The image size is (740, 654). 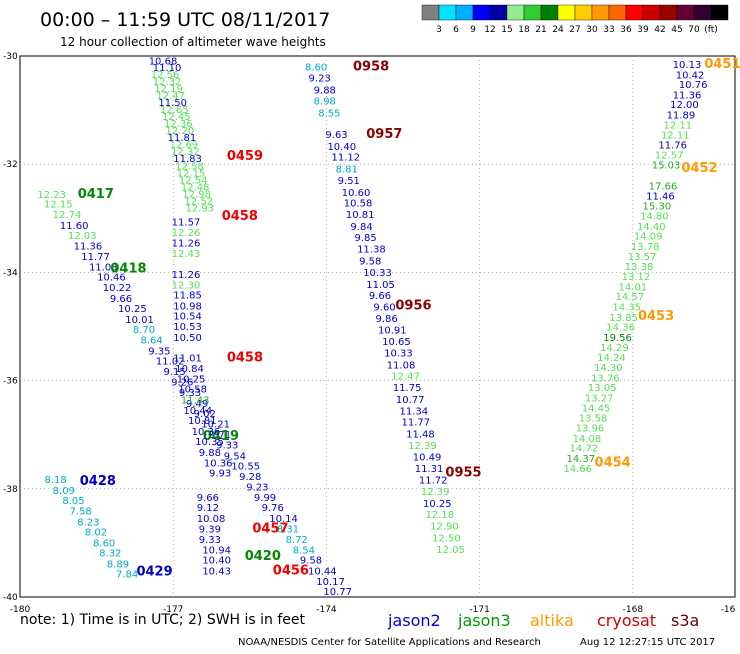 What do you see at coordinates (574, 30) in the screenshot?
I see `colorbar-label: 27` at bounding box center [574, 30].